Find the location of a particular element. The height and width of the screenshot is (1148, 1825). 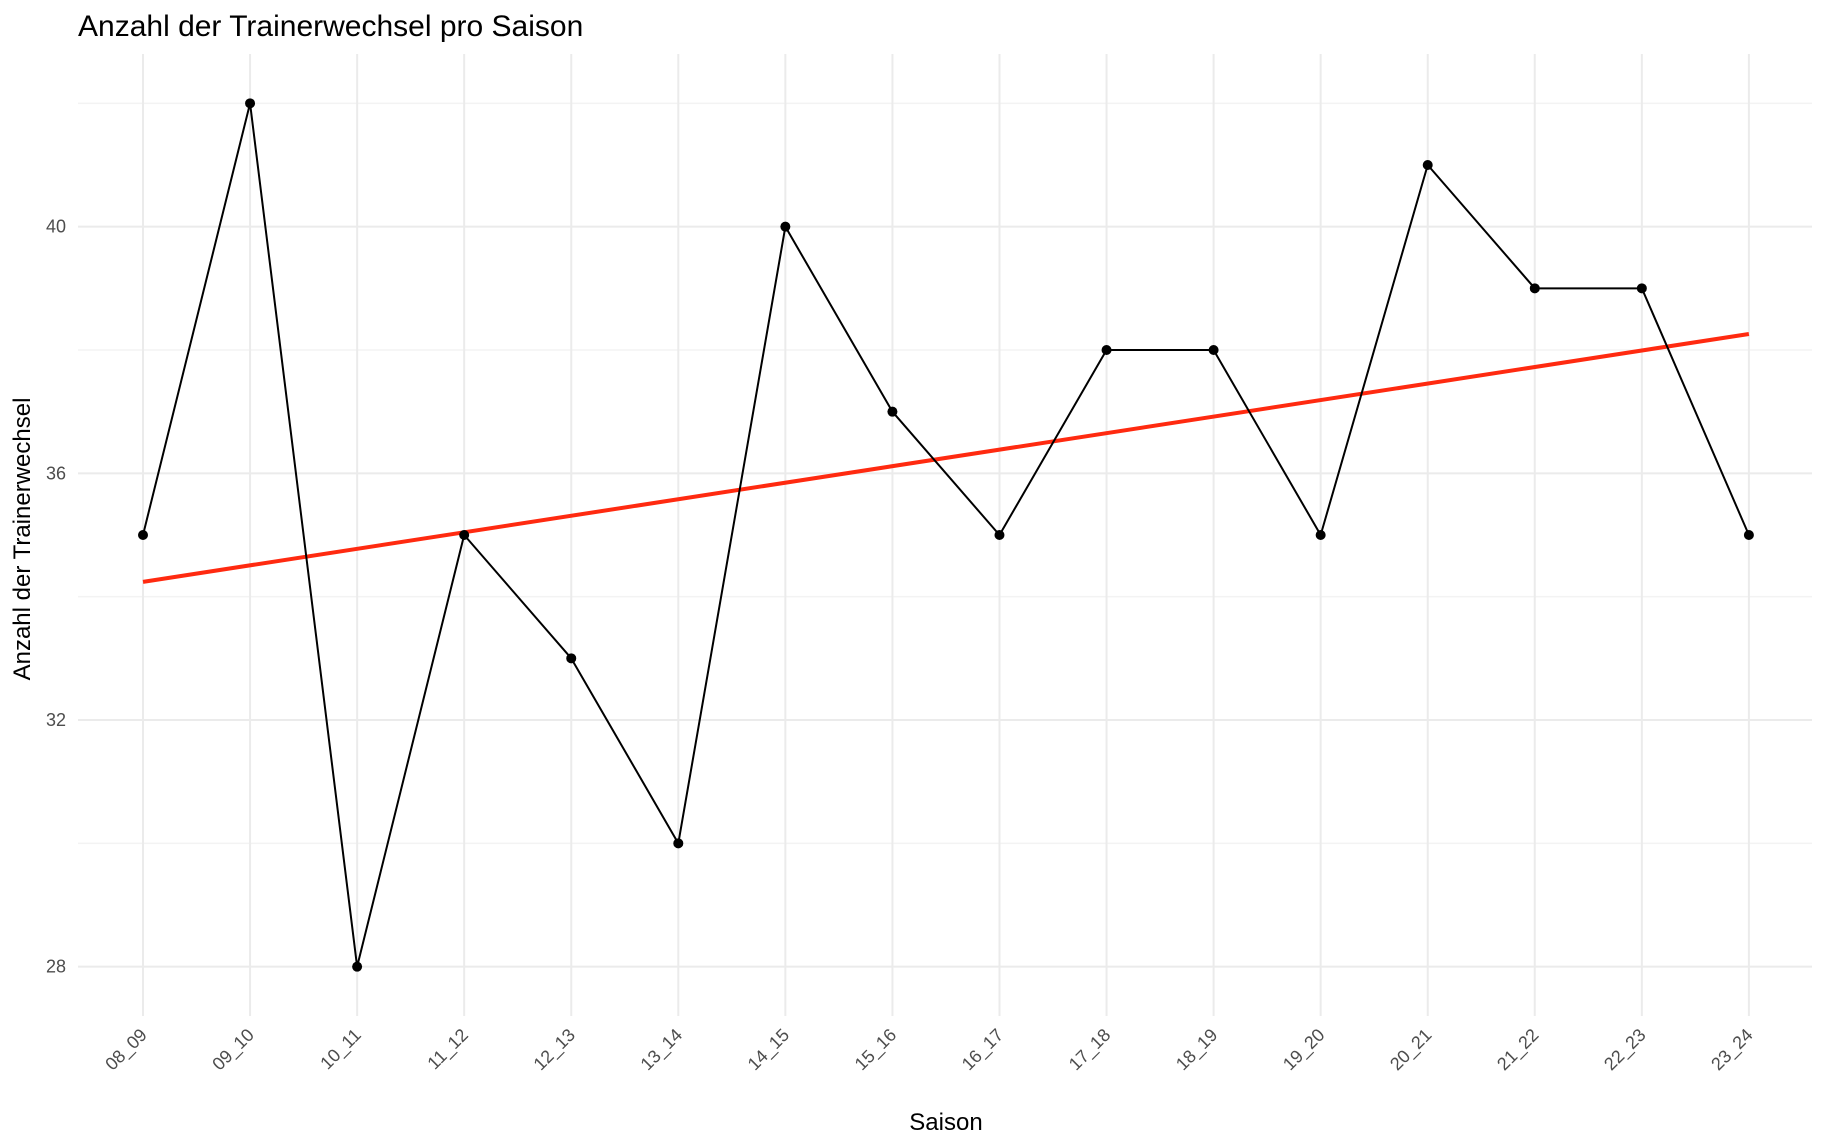

x-tick-label: 18_19 is located at coordinates (1197, 1050).